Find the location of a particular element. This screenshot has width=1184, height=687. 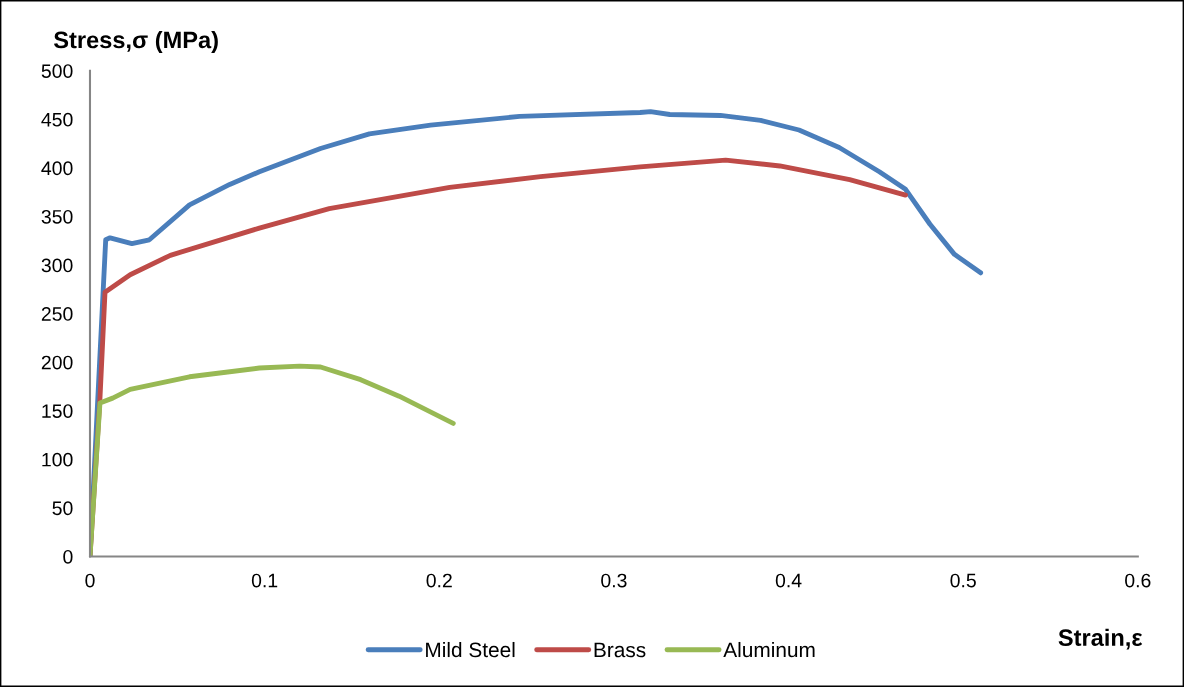

legend-label: Mild Steel is located at coordinates (470, 649).